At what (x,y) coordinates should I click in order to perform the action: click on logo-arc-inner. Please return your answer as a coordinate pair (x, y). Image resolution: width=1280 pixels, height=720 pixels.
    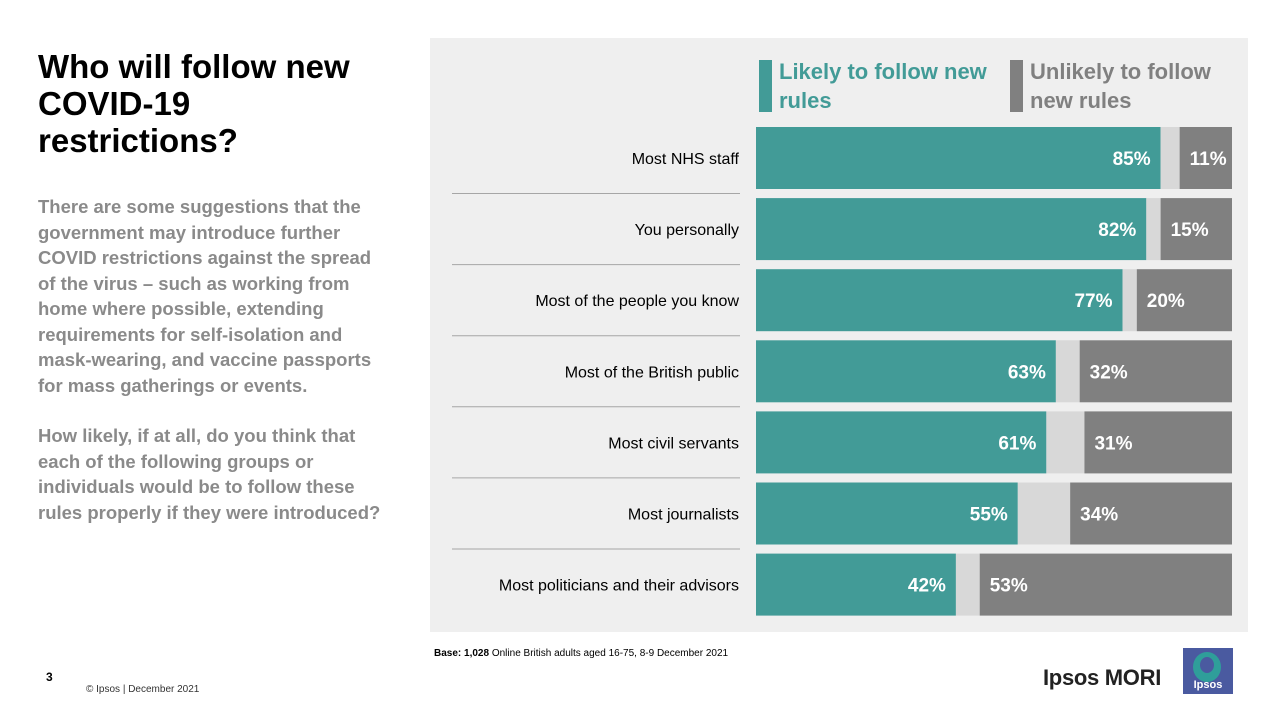
    Looking at the image, I should click on (1207, 665).